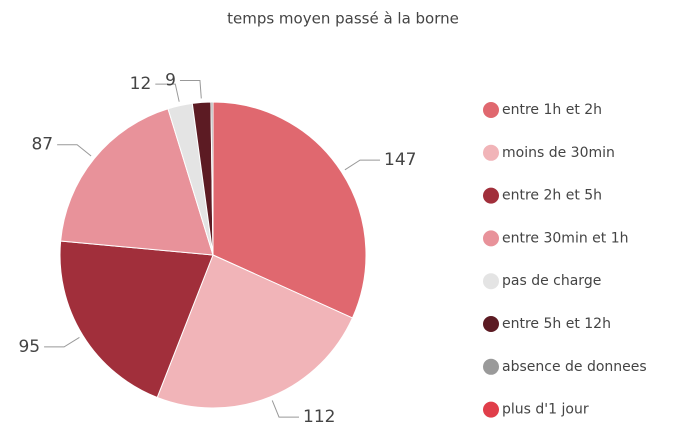 The width and height of the screenshot is (686, 432). What do you see at coordinates (141, 84) in the screenshot?
I see `data-label: 12` at bounding box center [141, 84].